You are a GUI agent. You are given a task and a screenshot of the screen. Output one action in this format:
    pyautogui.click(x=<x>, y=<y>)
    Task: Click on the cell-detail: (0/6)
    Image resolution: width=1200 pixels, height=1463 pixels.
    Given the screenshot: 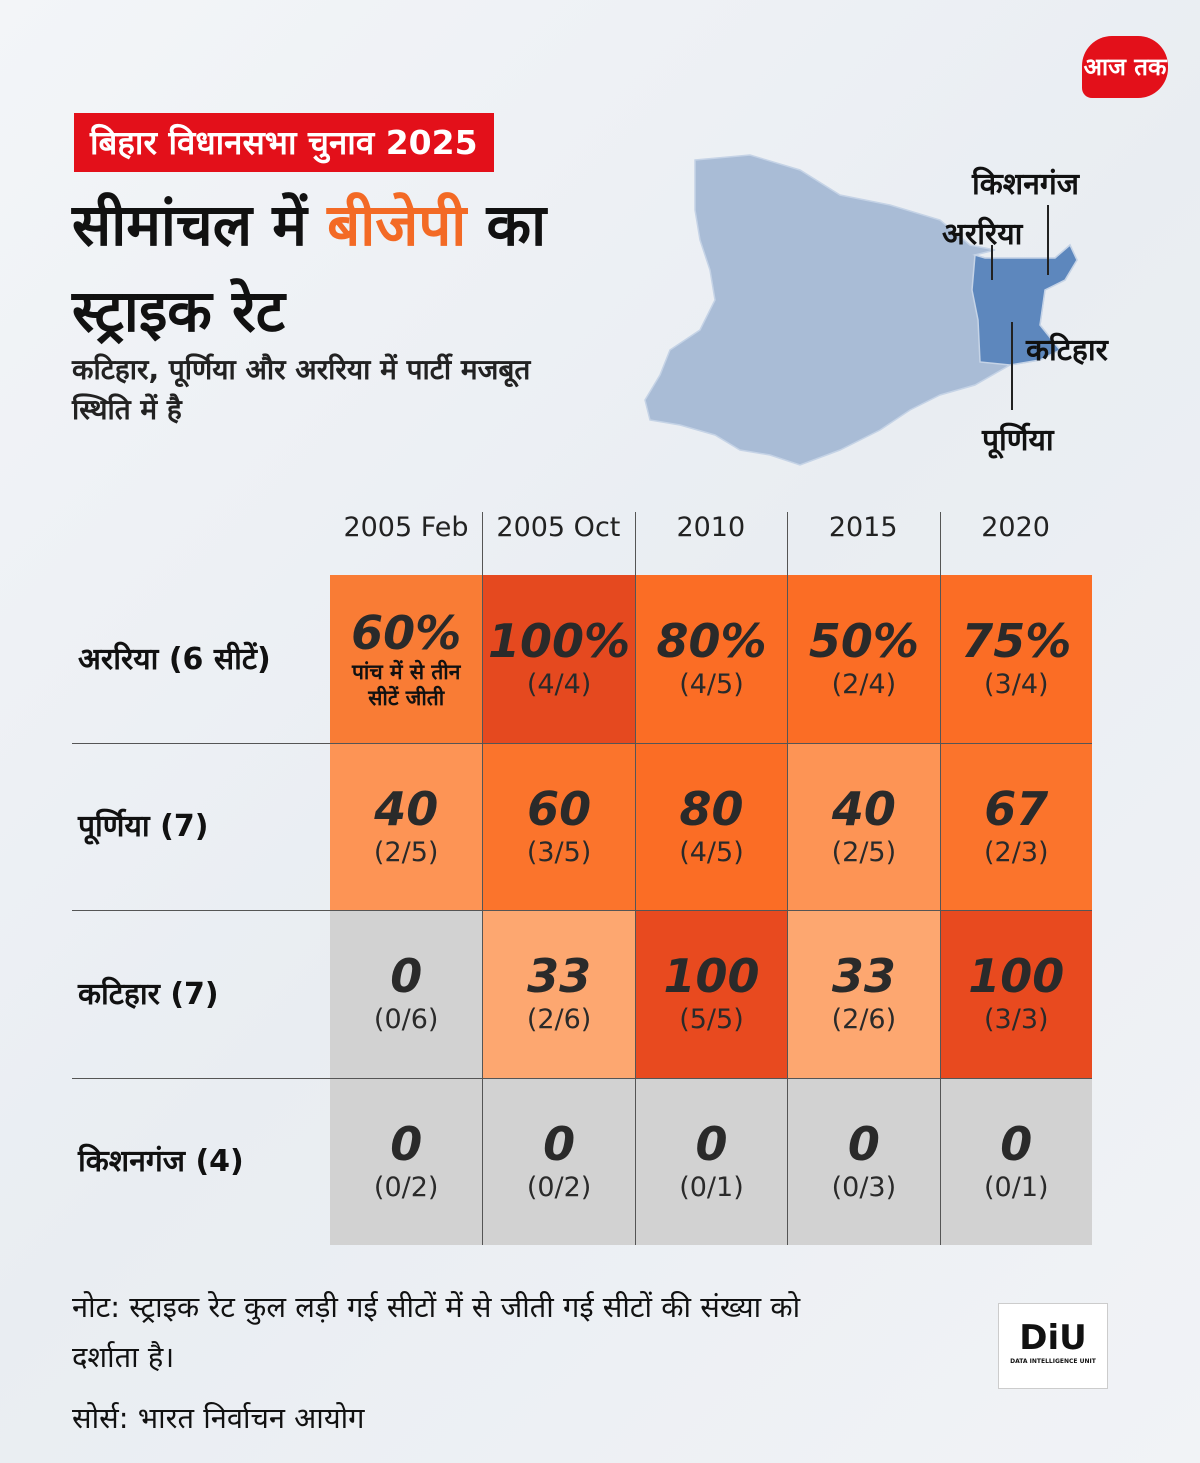 What is the action you would take?
    pyautogui.click(x=406, y=1020)
    